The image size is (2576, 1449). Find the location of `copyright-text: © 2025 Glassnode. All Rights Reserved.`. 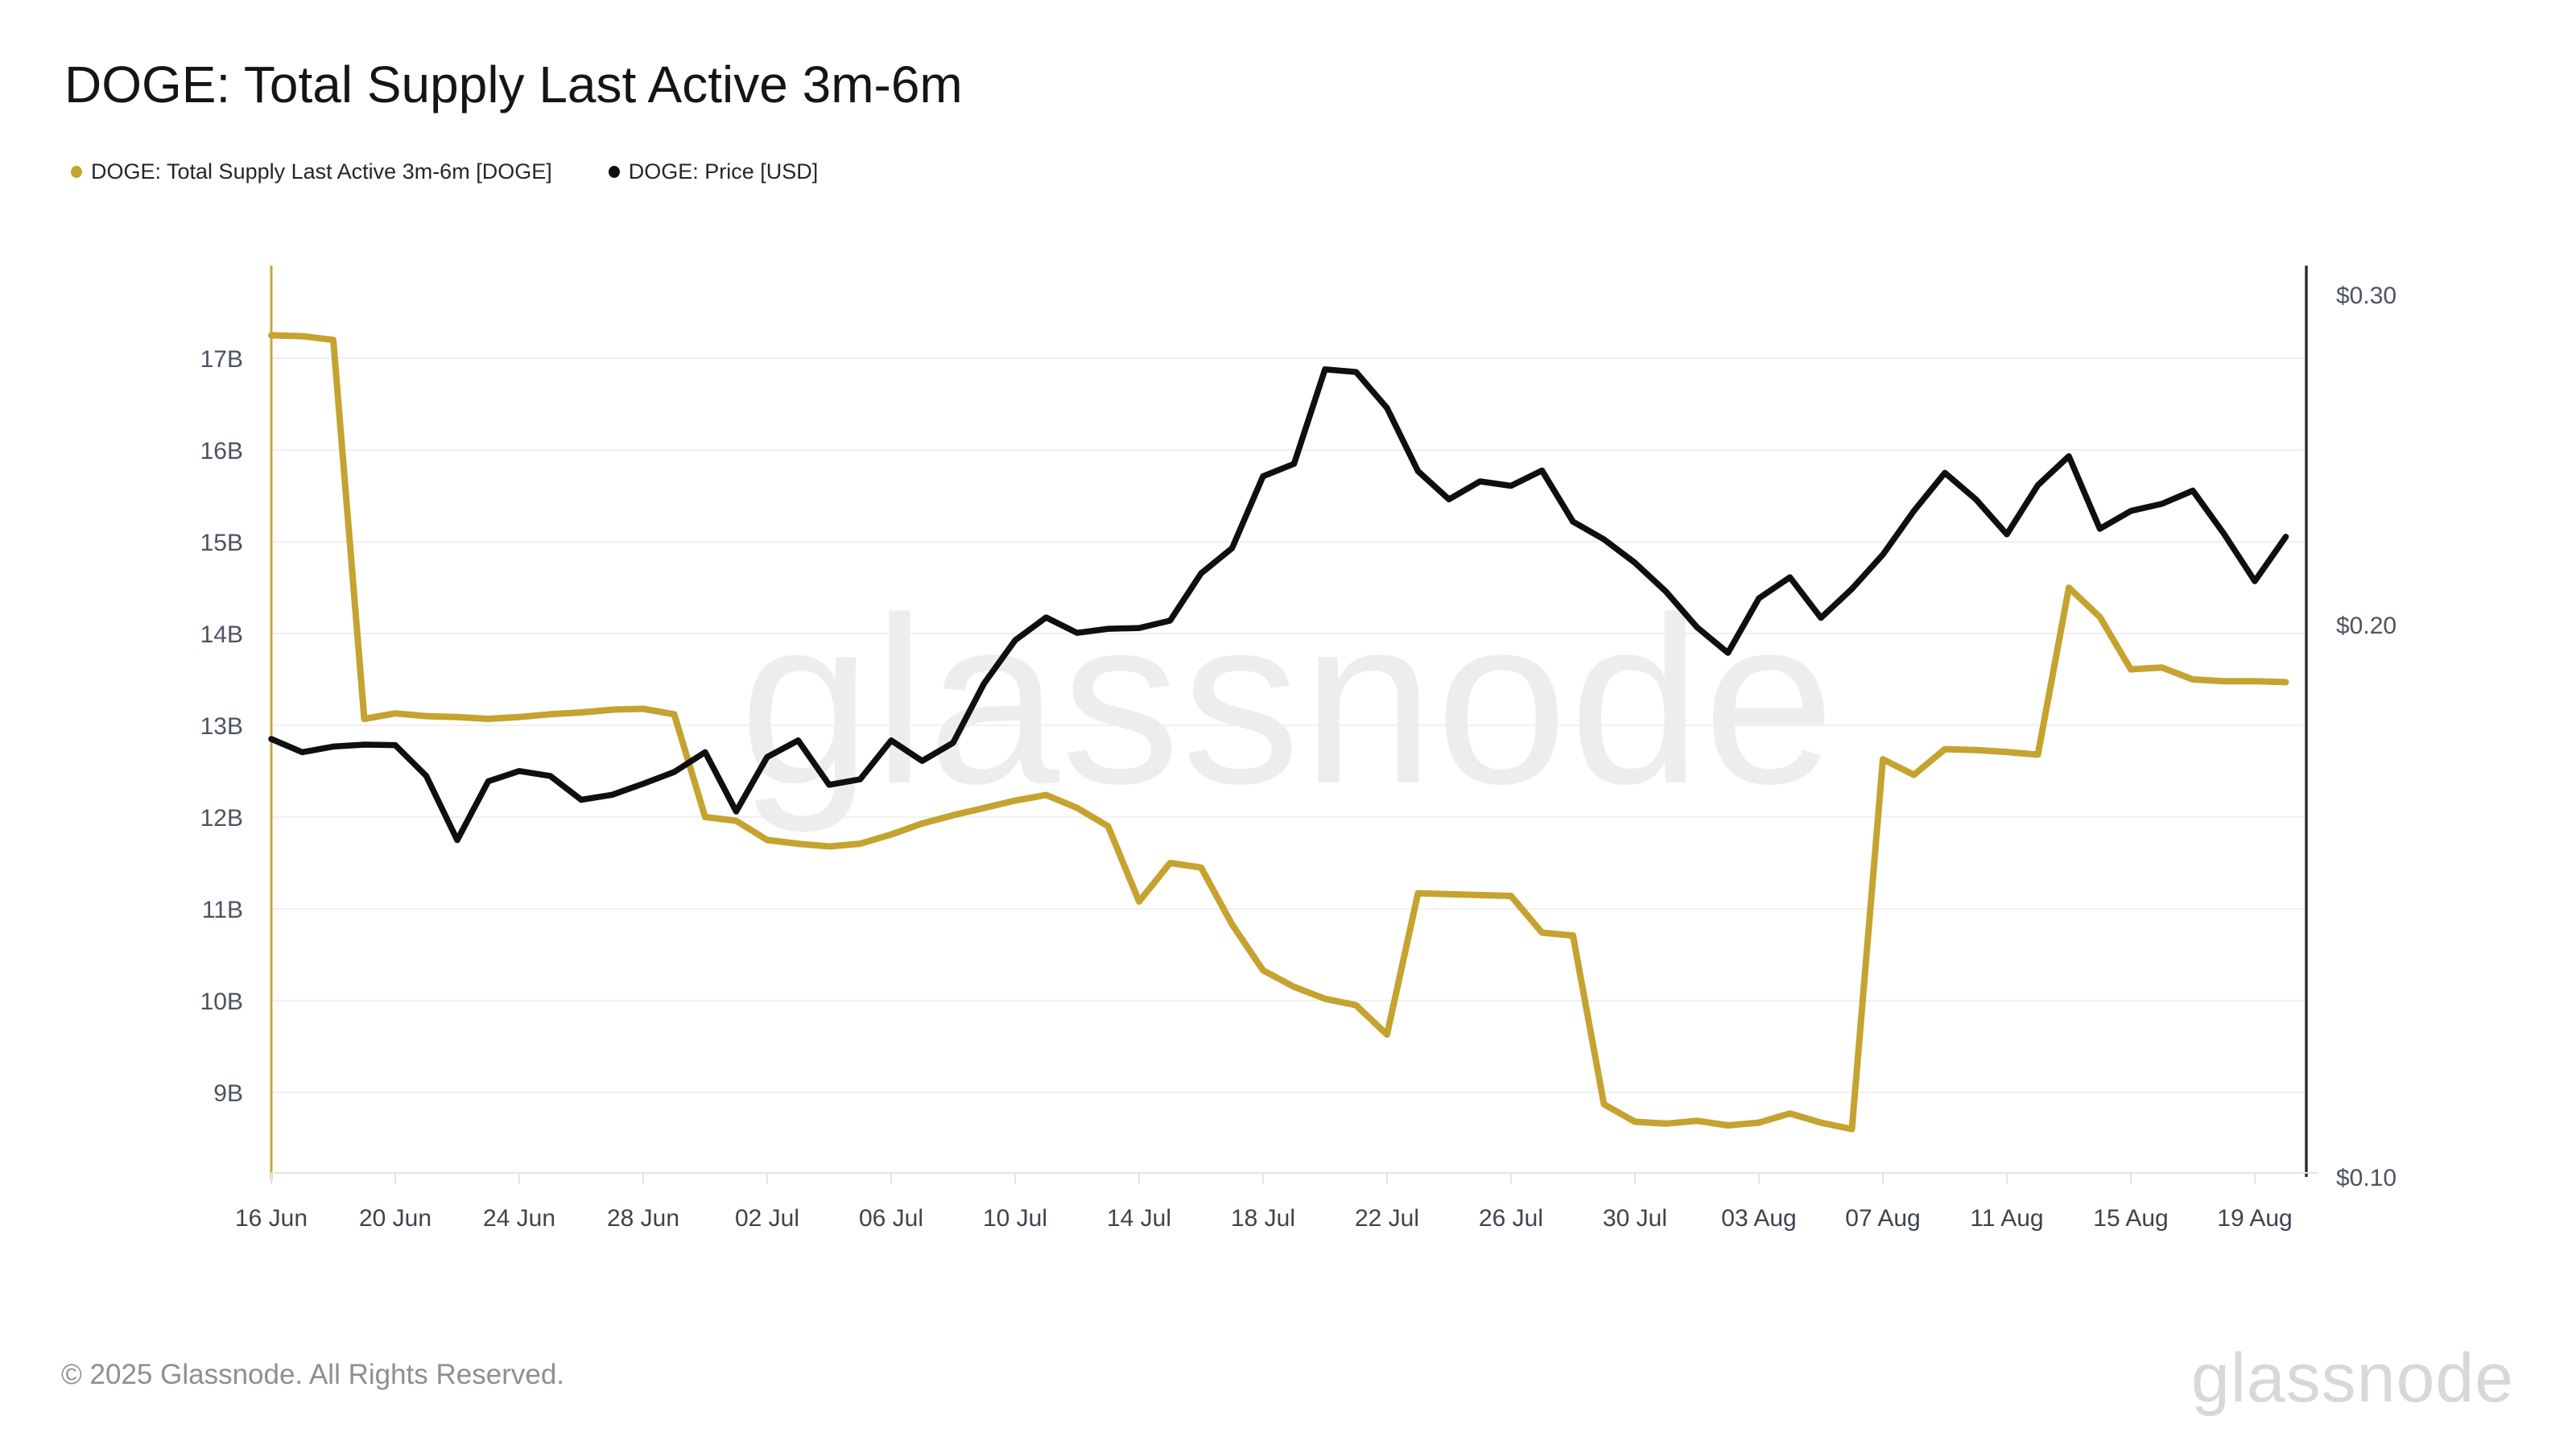

copyright-text: © 2025 Glassnode. All Rights Reserved. is located at coordinates (313, 1374).